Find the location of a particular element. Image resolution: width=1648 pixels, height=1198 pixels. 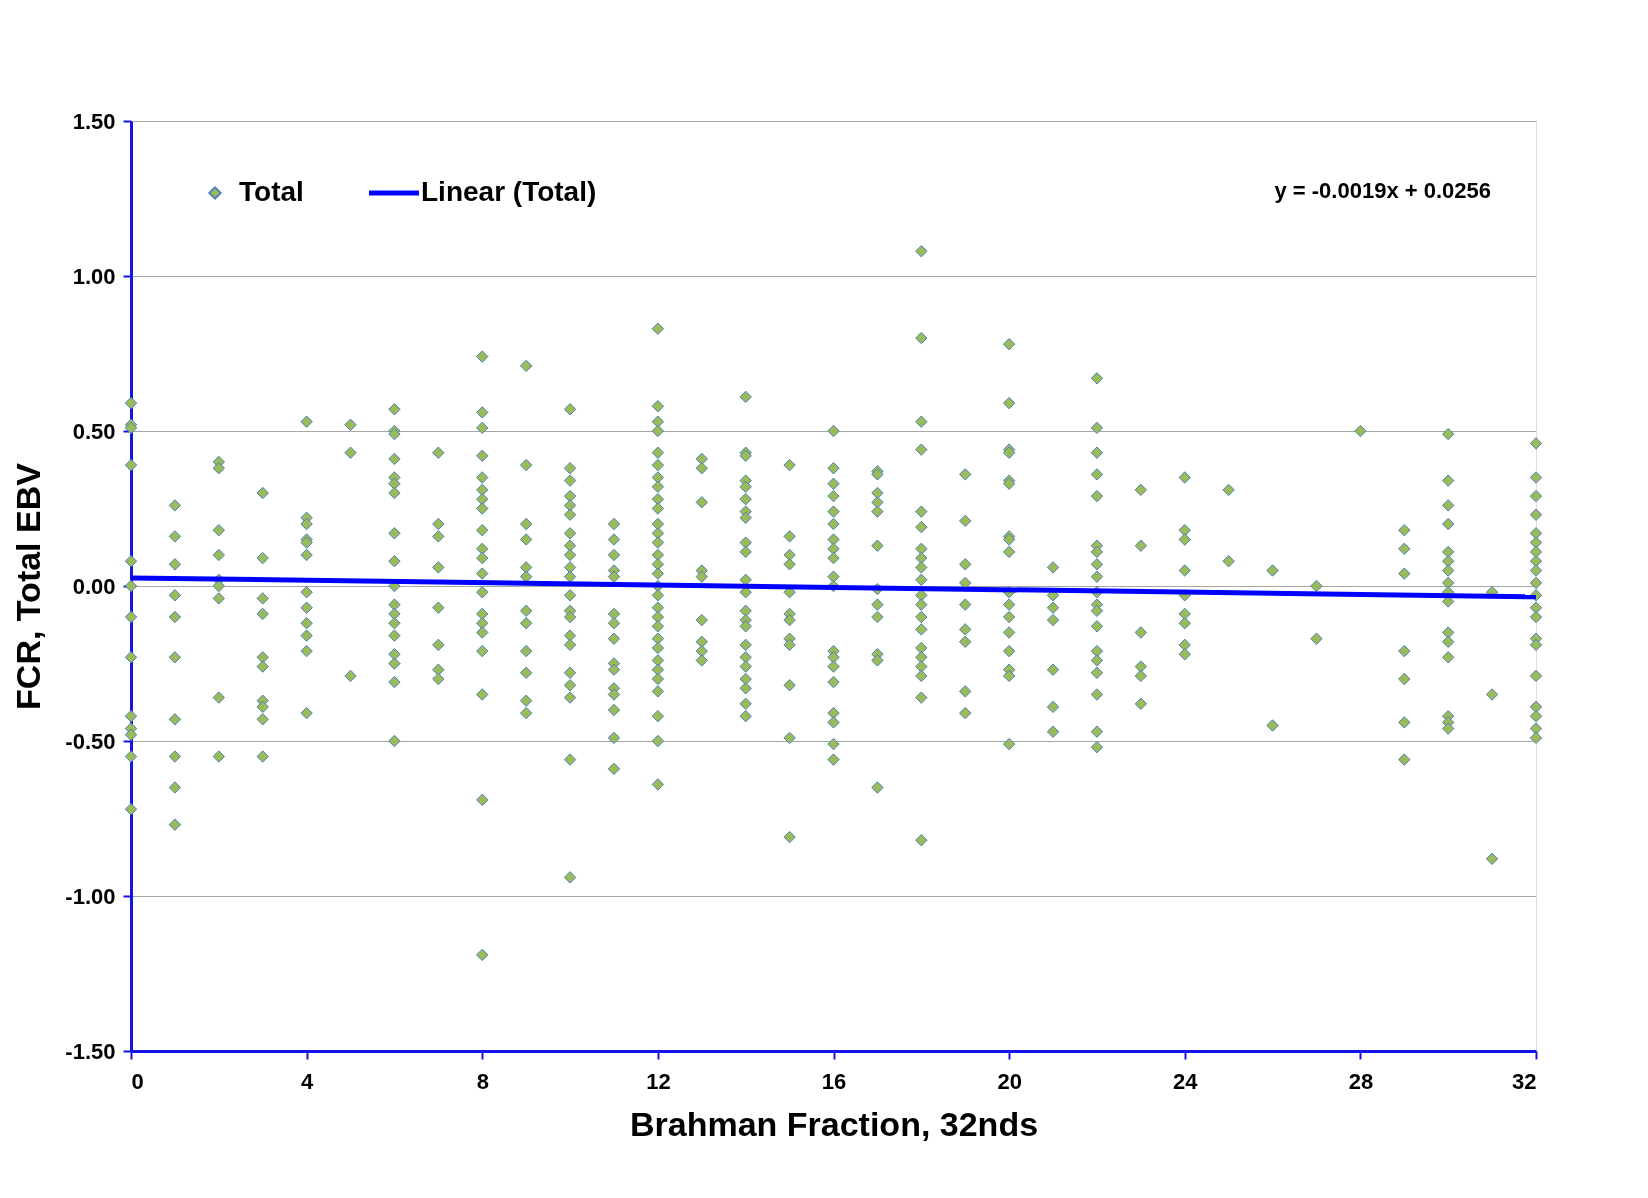

y-tick-label: 1.00 is located at coordinates (94, 276).